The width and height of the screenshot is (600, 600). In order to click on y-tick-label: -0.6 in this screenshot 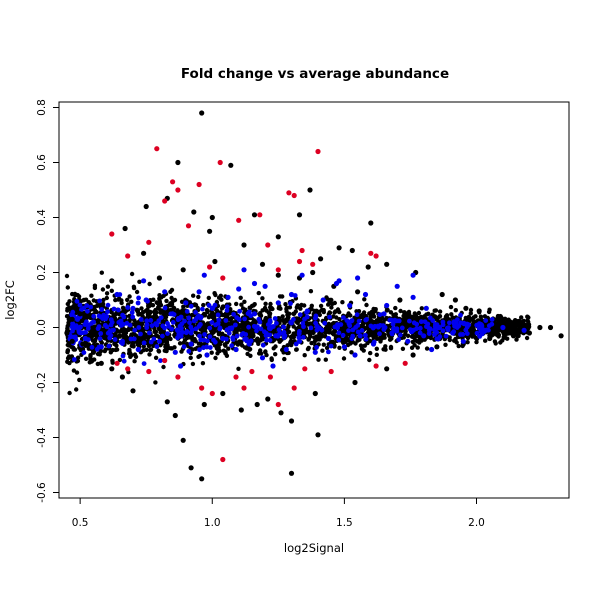, I will do `click(42, 492)`.